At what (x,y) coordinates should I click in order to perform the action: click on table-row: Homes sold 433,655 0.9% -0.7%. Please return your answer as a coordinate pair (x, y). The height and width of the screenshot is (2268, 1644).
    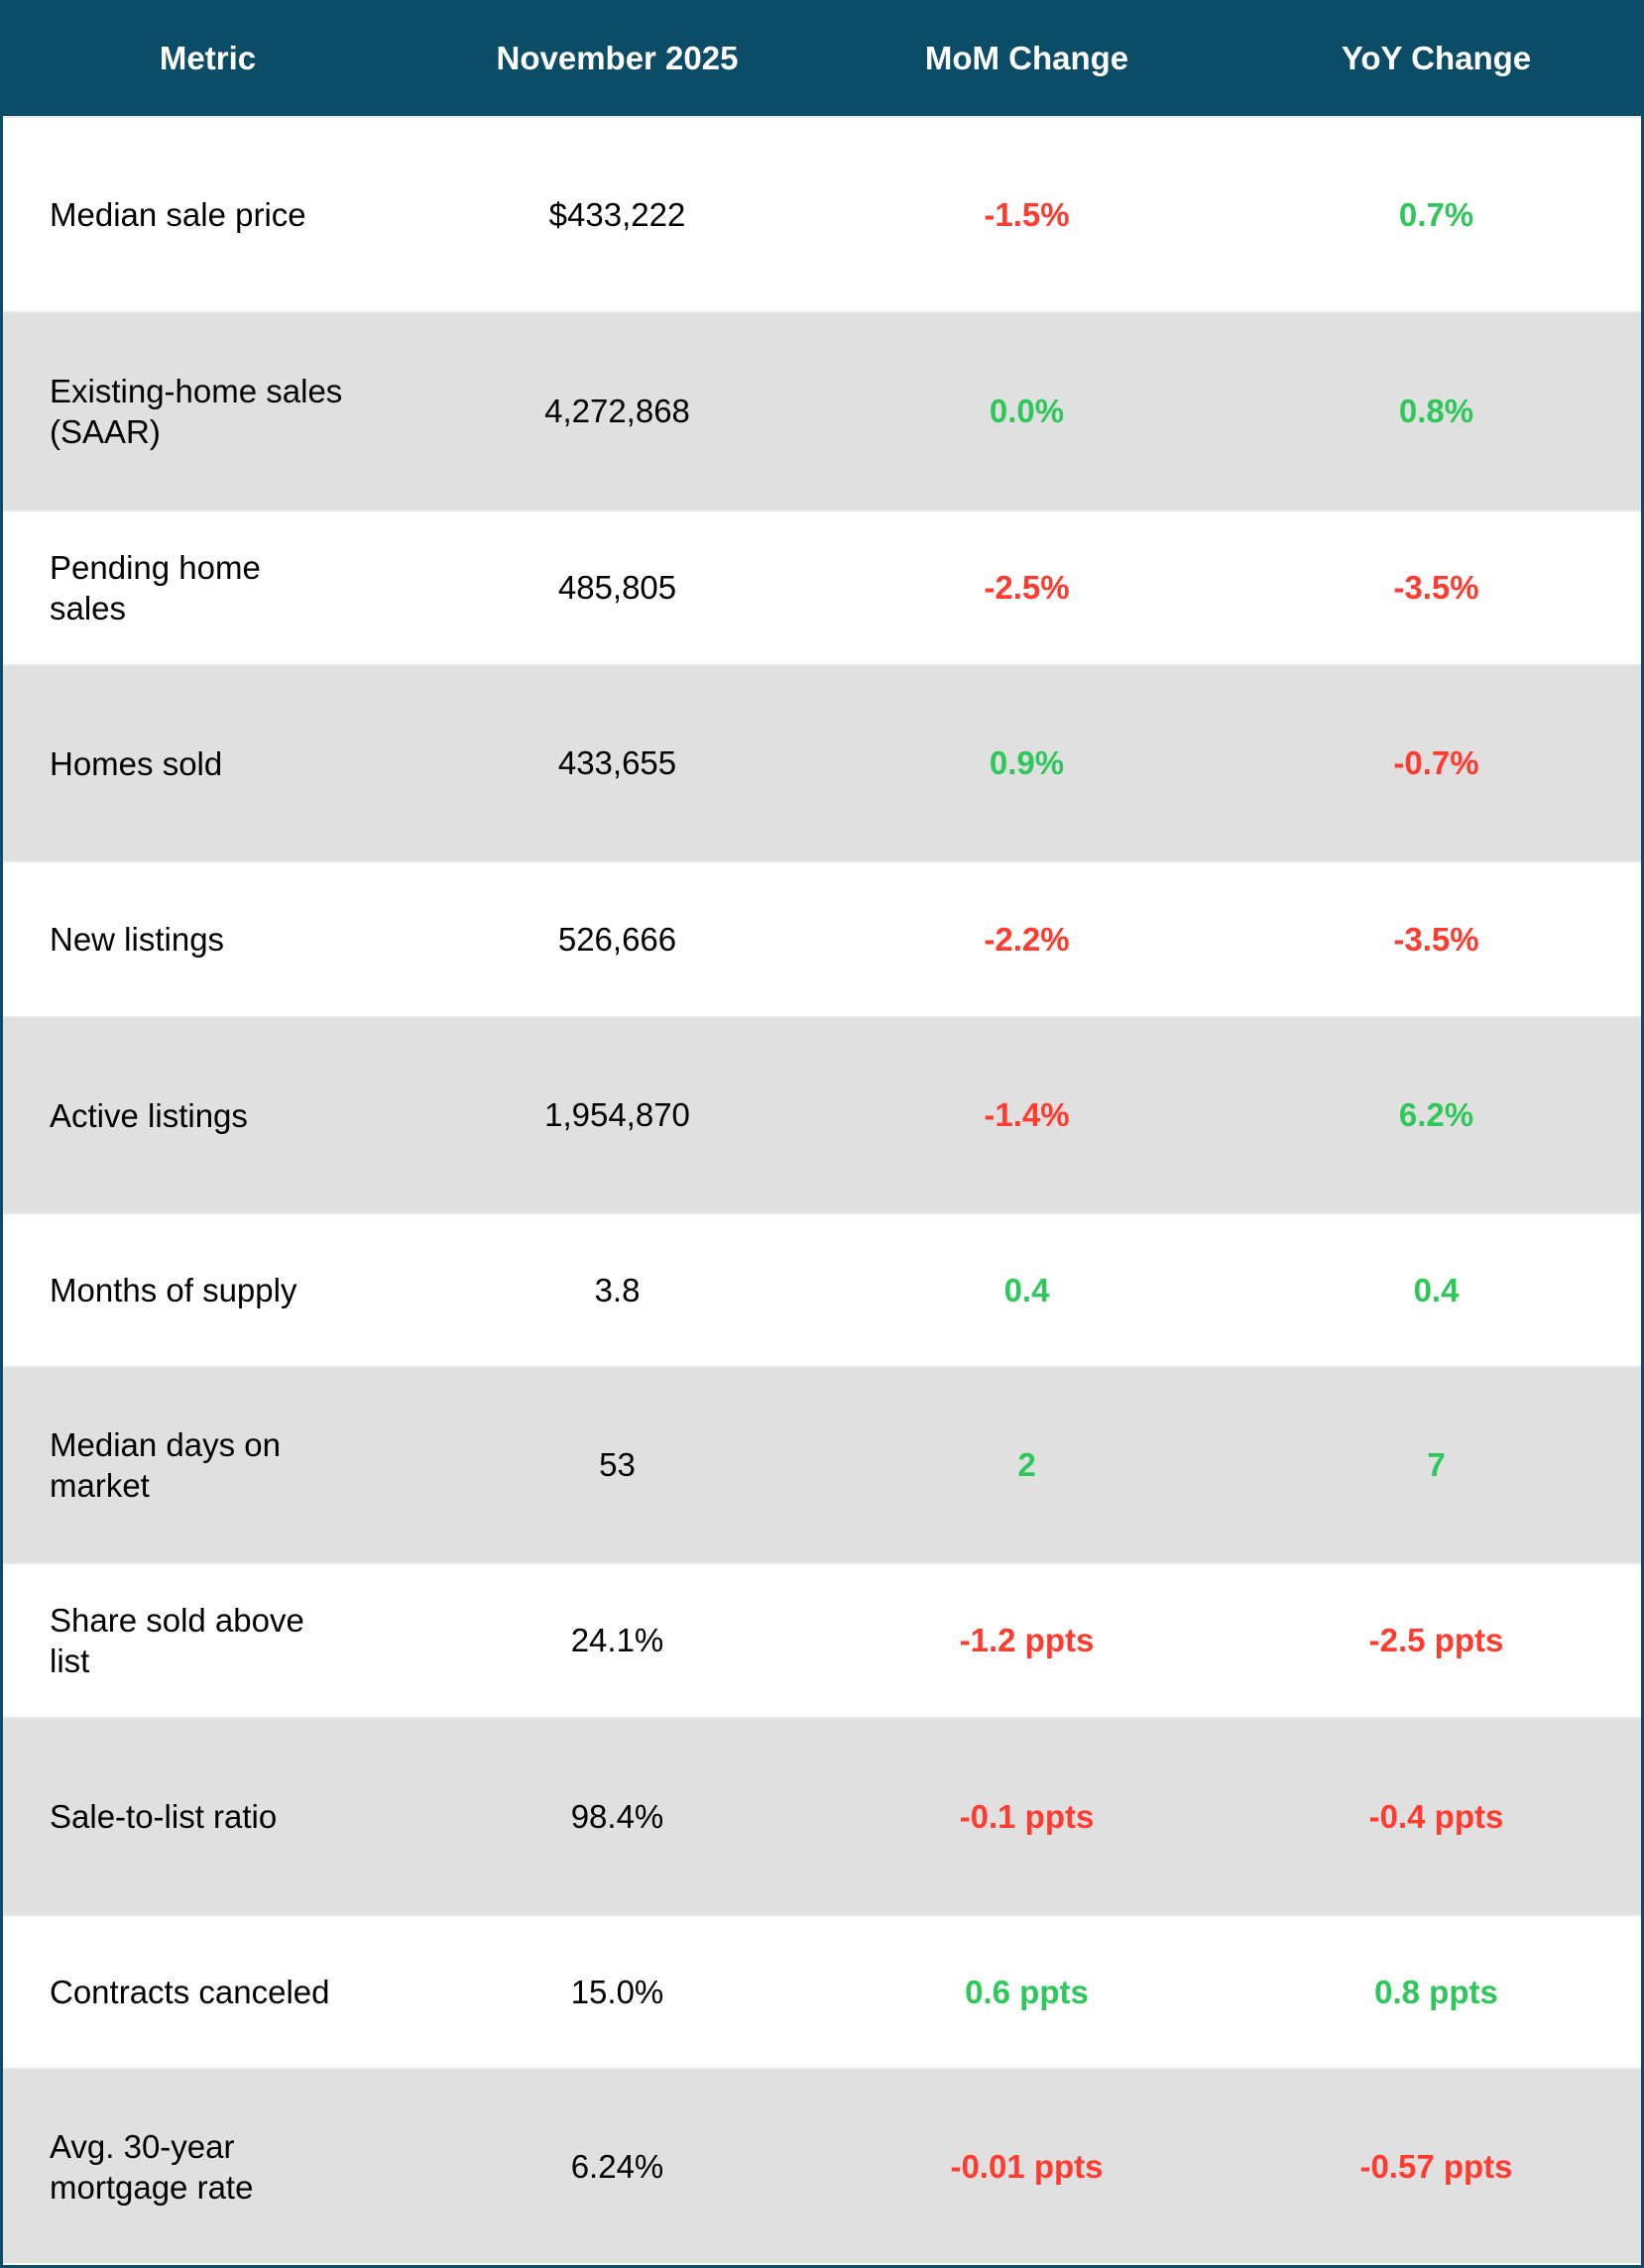
    Looking at the image, I should click on (822, 762).